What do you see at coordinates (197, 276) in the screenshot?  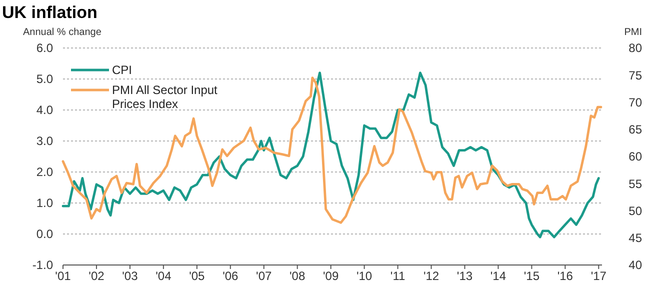 I see `x-tick-label: '05` at bounding box center [197, 276].